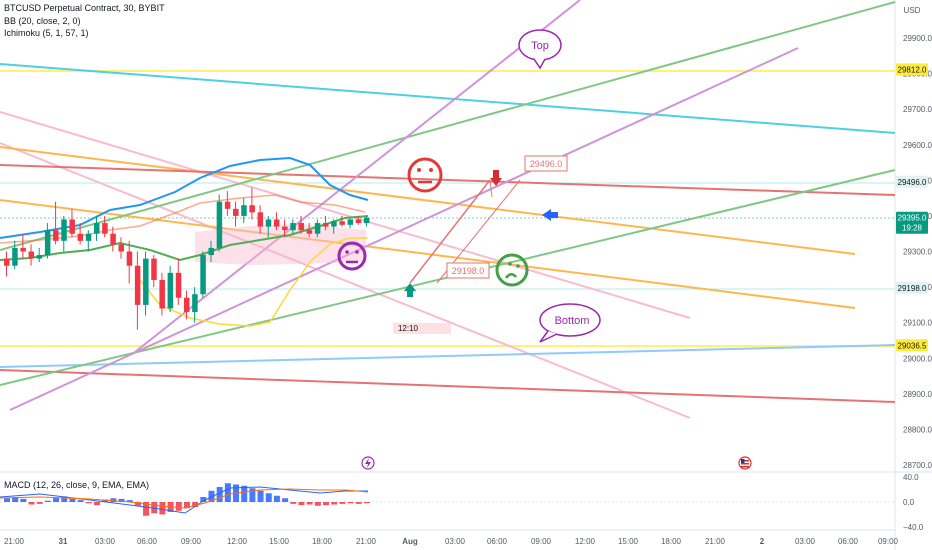  I want to click on down-arrow-stem, so click(496, 174).